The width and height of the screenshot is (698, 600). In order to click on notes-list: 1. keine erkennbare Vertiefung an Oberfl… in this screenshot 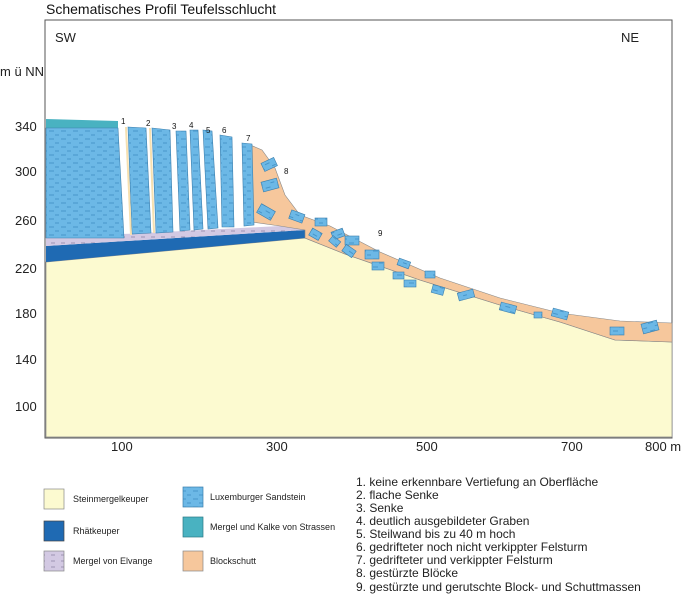, I will do `click(498, 534)`.